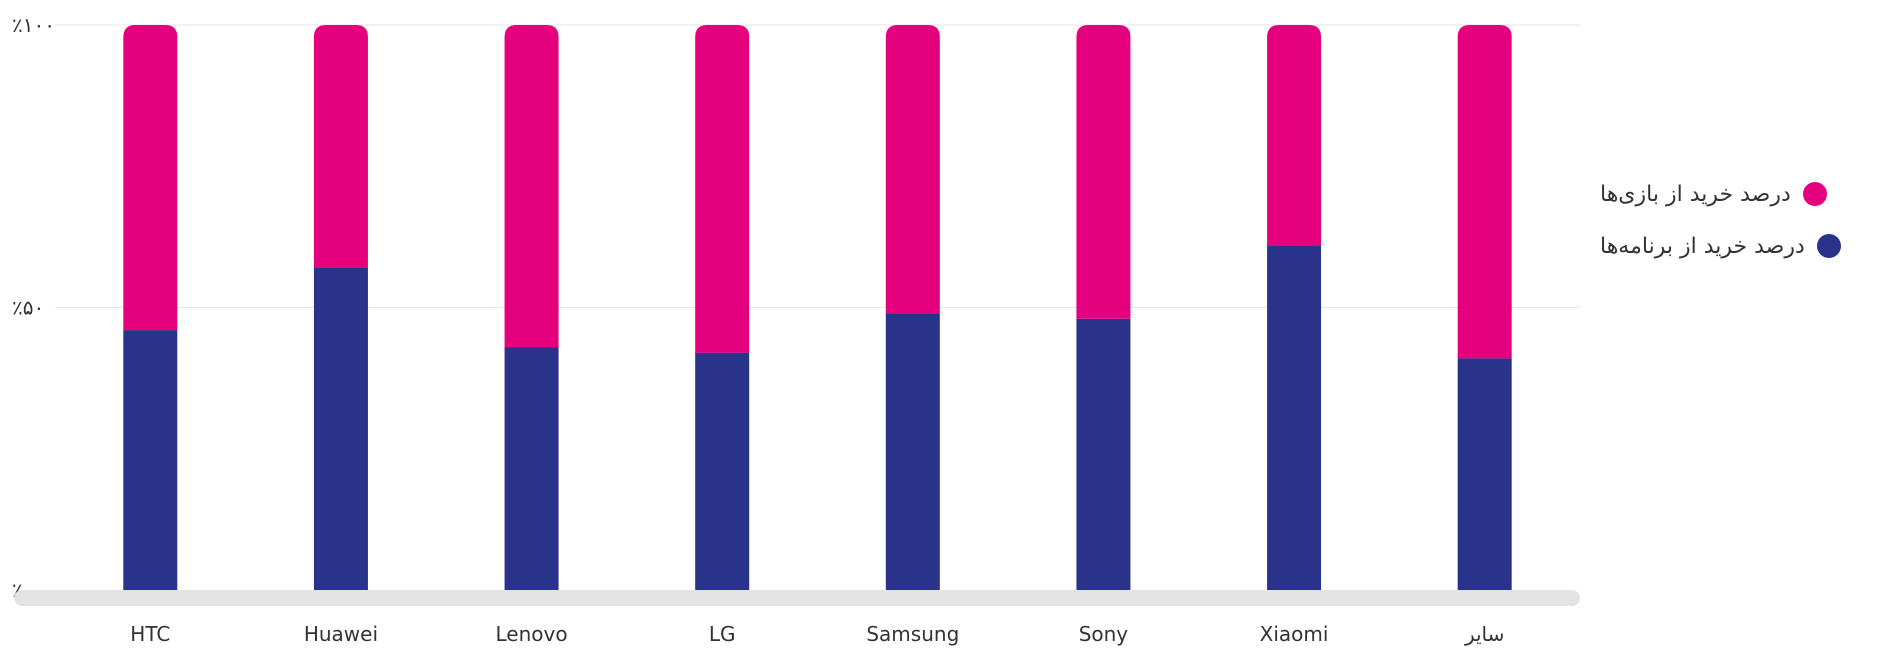  What do you see at coordinates (28, 308) in the screenshot?
I see `y-tick-label: ٪۵۰` at bounding box center [28, 308].